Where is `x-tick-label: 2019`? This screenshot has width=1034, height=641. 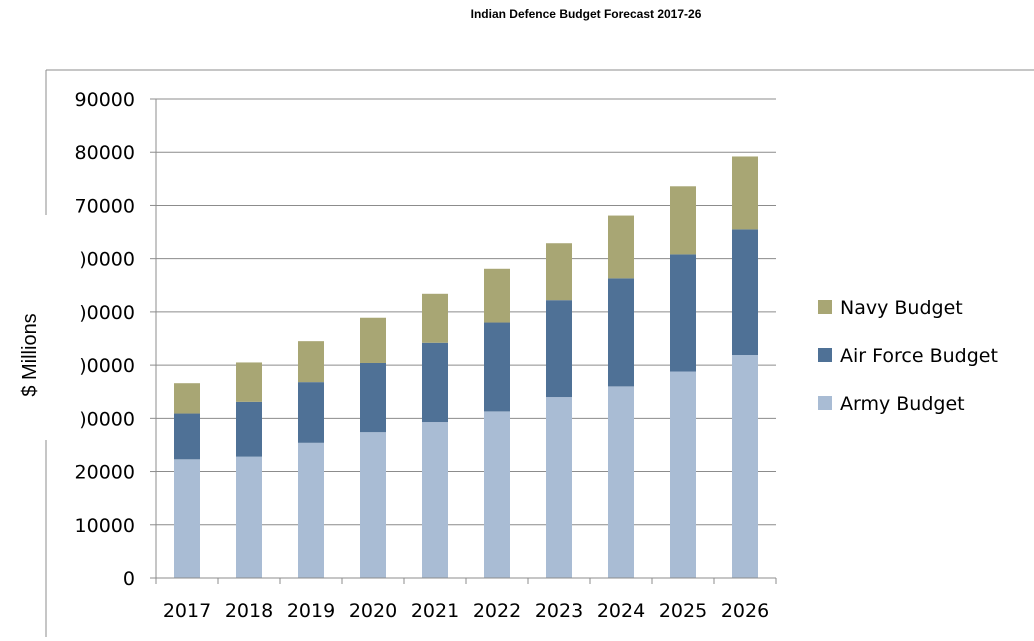
x-tick-label: 2019 is located at coordinates (311, 611).